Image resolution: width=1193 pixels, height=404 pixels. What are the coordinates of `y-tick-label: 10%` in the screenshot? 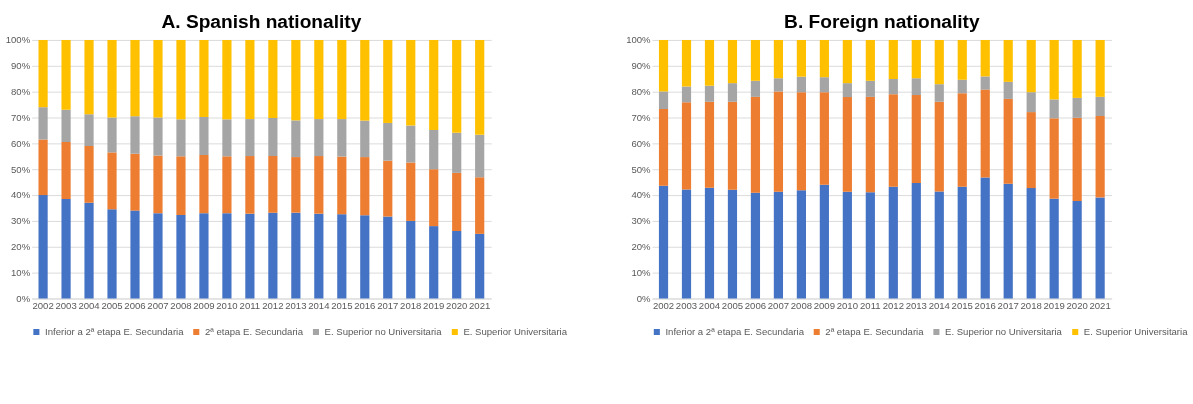 It's located at (21, 272).